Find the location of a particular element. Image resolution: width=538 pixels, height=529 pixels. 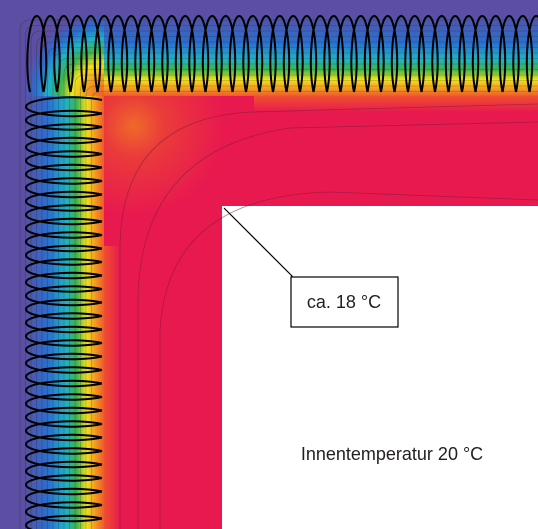

interior-temperature-label: Innentemperatur 20 °C is located at coordinates (392, 454).